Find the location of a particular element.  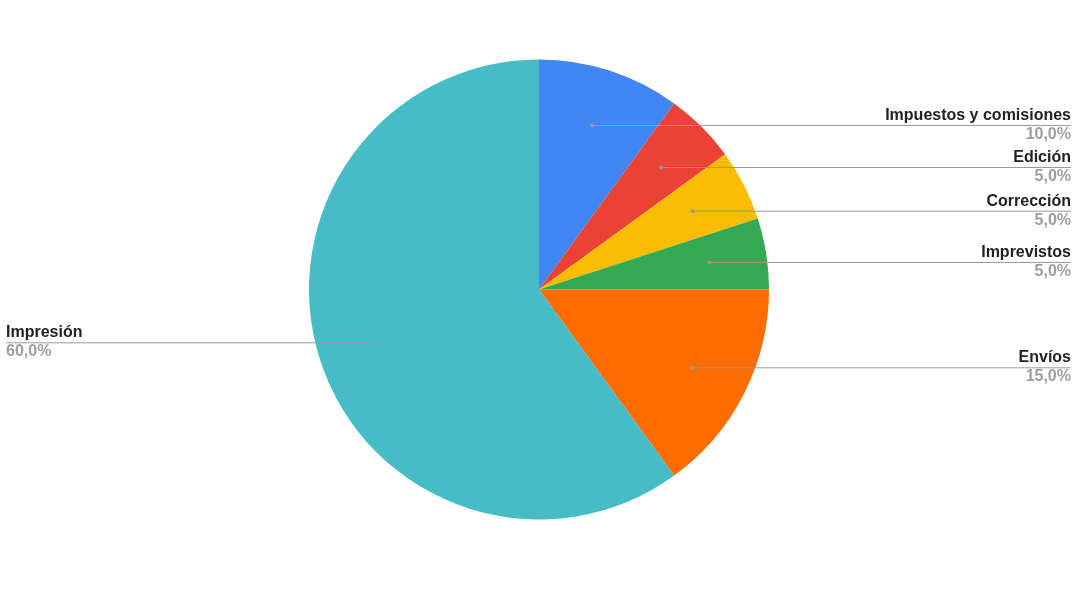

slice-label: Edición is located at coordinates (1042, 156).